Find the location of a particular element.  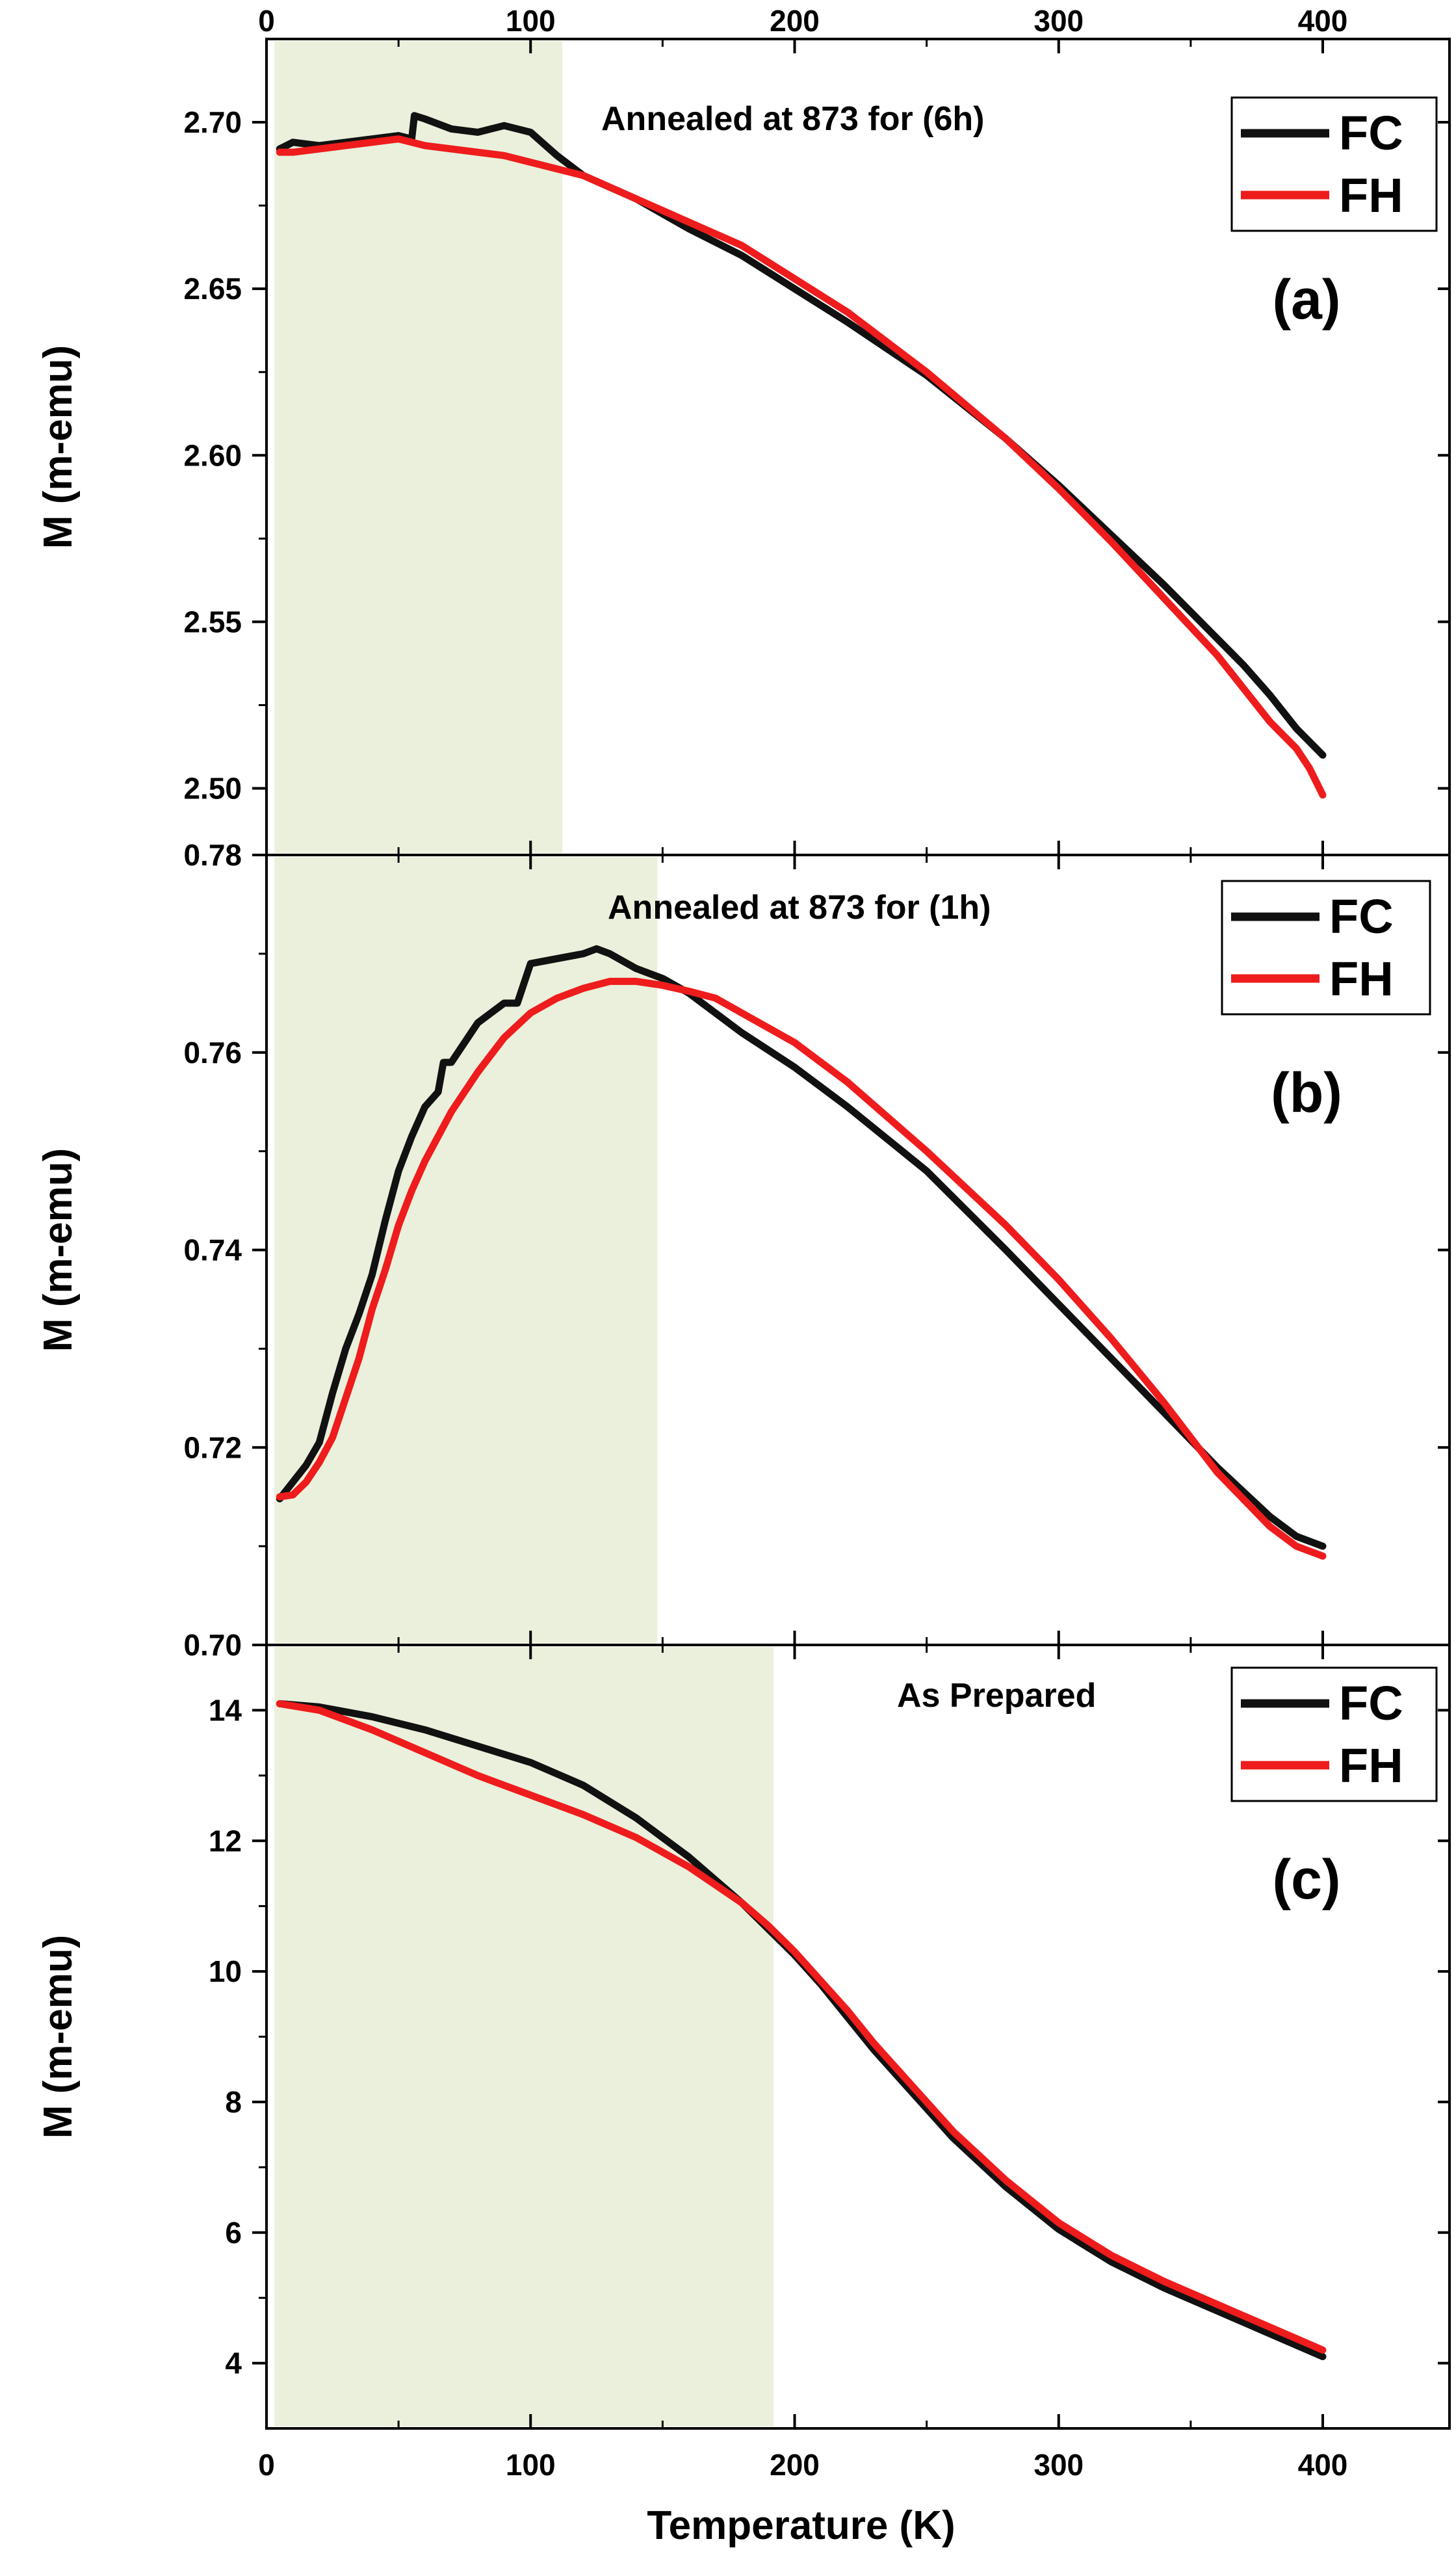

panel-b-annotation: Annealed at 873 for (1h) is located at coordinates (799, 908).